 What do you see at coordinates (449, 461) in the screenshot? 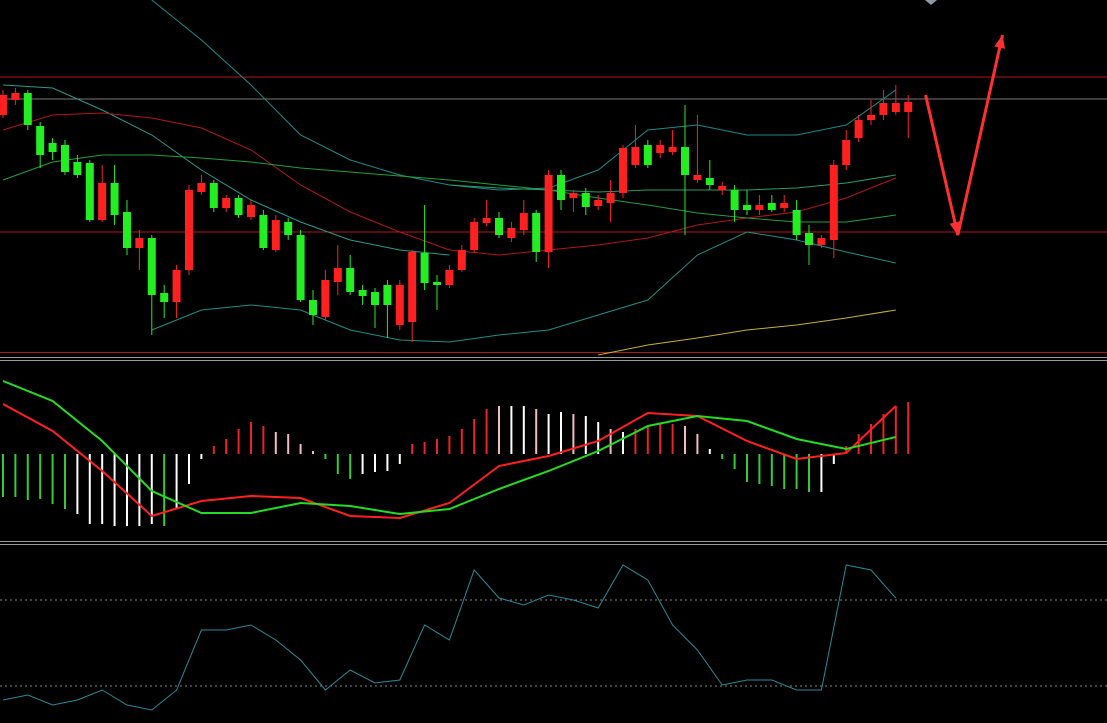
I see `macd-line` at bounding box center [449, 461].